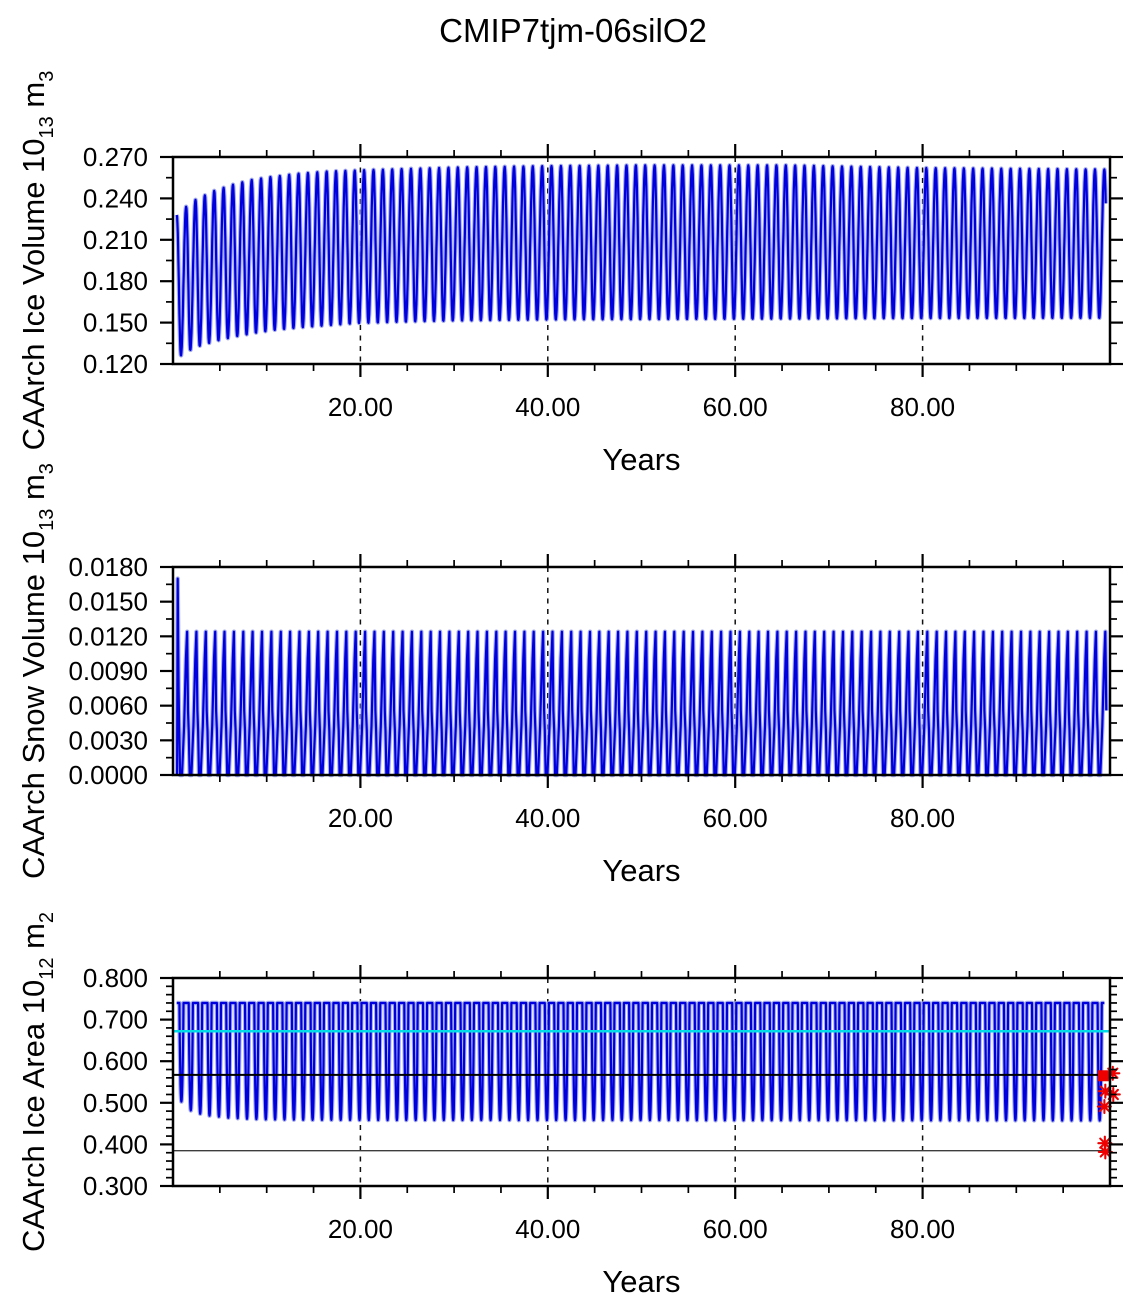 This screenshot has width=1136, height=1302. What do you see at coordinates (1103, 1076) in the screenshot?
I see `marker-square` at bounding box center [1103, 1076].